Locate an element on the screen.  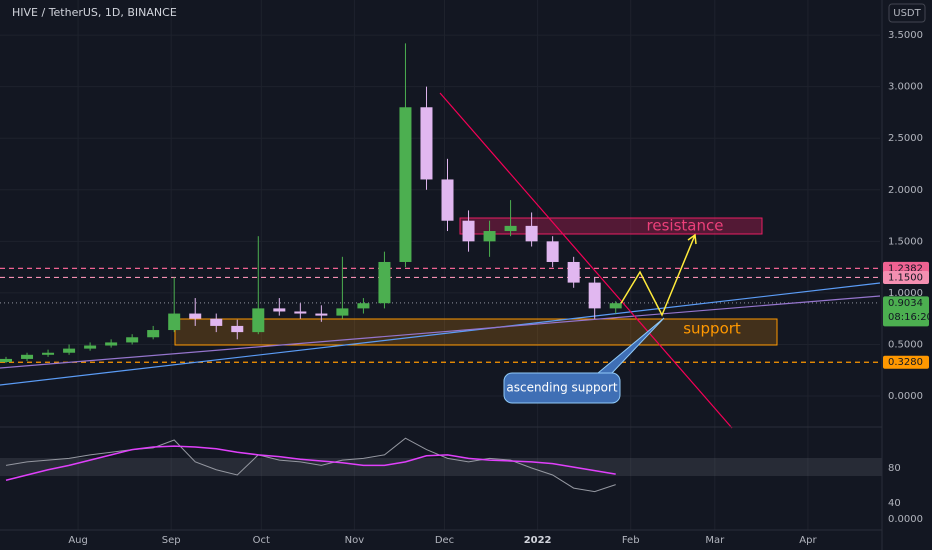
projection-arrow is located at coordinates (657, 275).